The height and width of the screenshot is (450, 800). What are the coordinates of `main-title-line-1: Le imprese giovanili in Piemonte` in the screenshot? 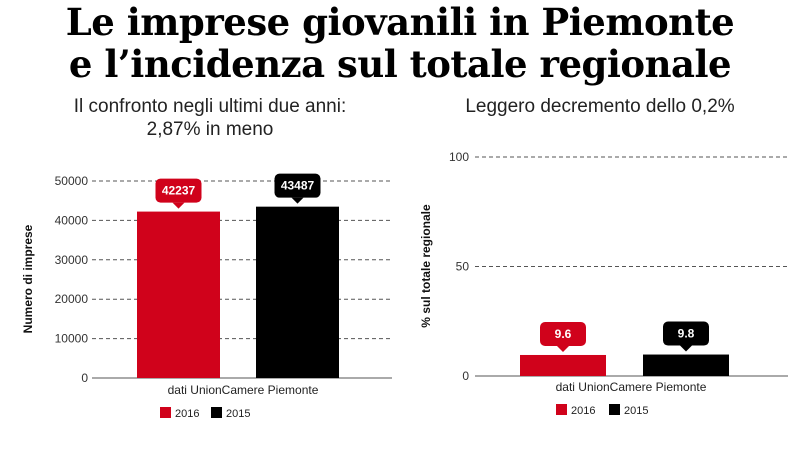 It's located at (400, 22).